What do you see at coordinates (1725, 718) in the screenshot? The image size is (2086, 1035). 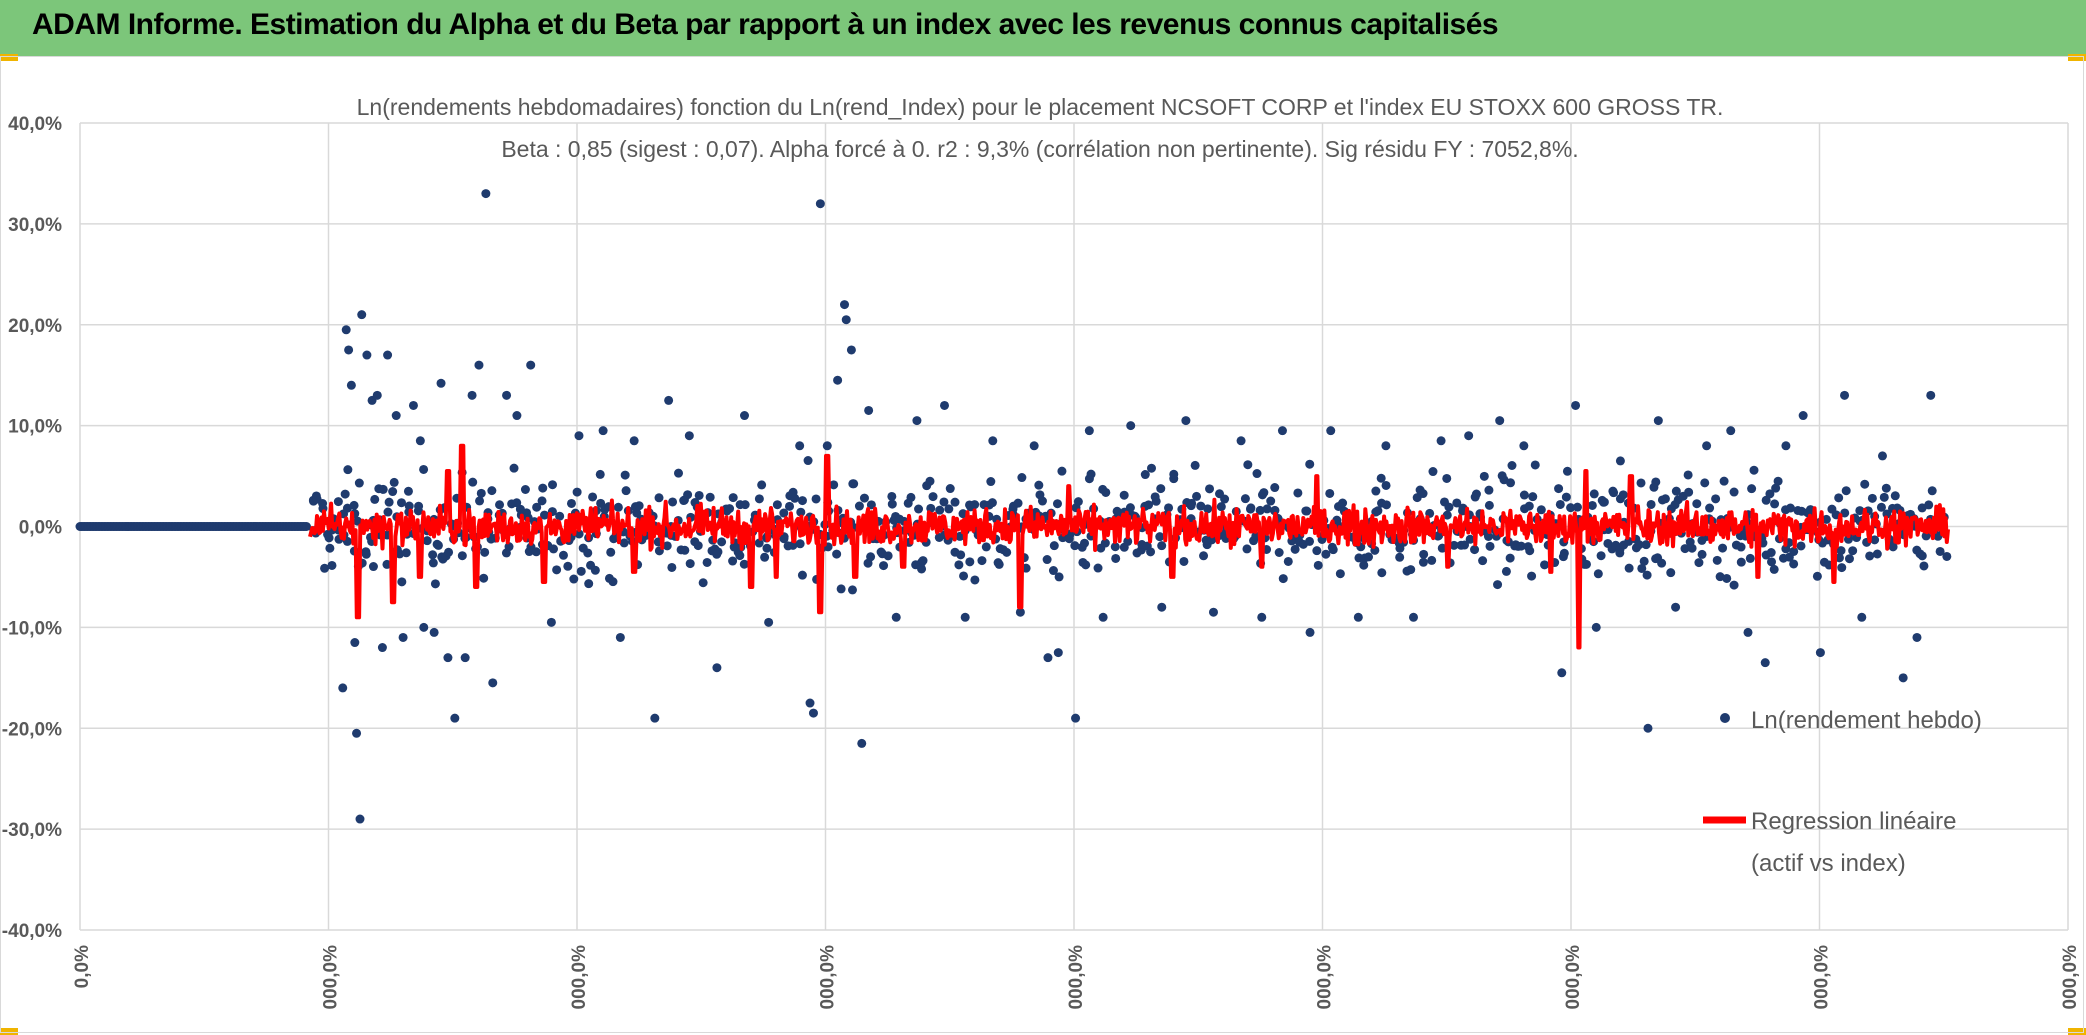 I see `legend-scatter-marker` at bounding box center [1725, 718].